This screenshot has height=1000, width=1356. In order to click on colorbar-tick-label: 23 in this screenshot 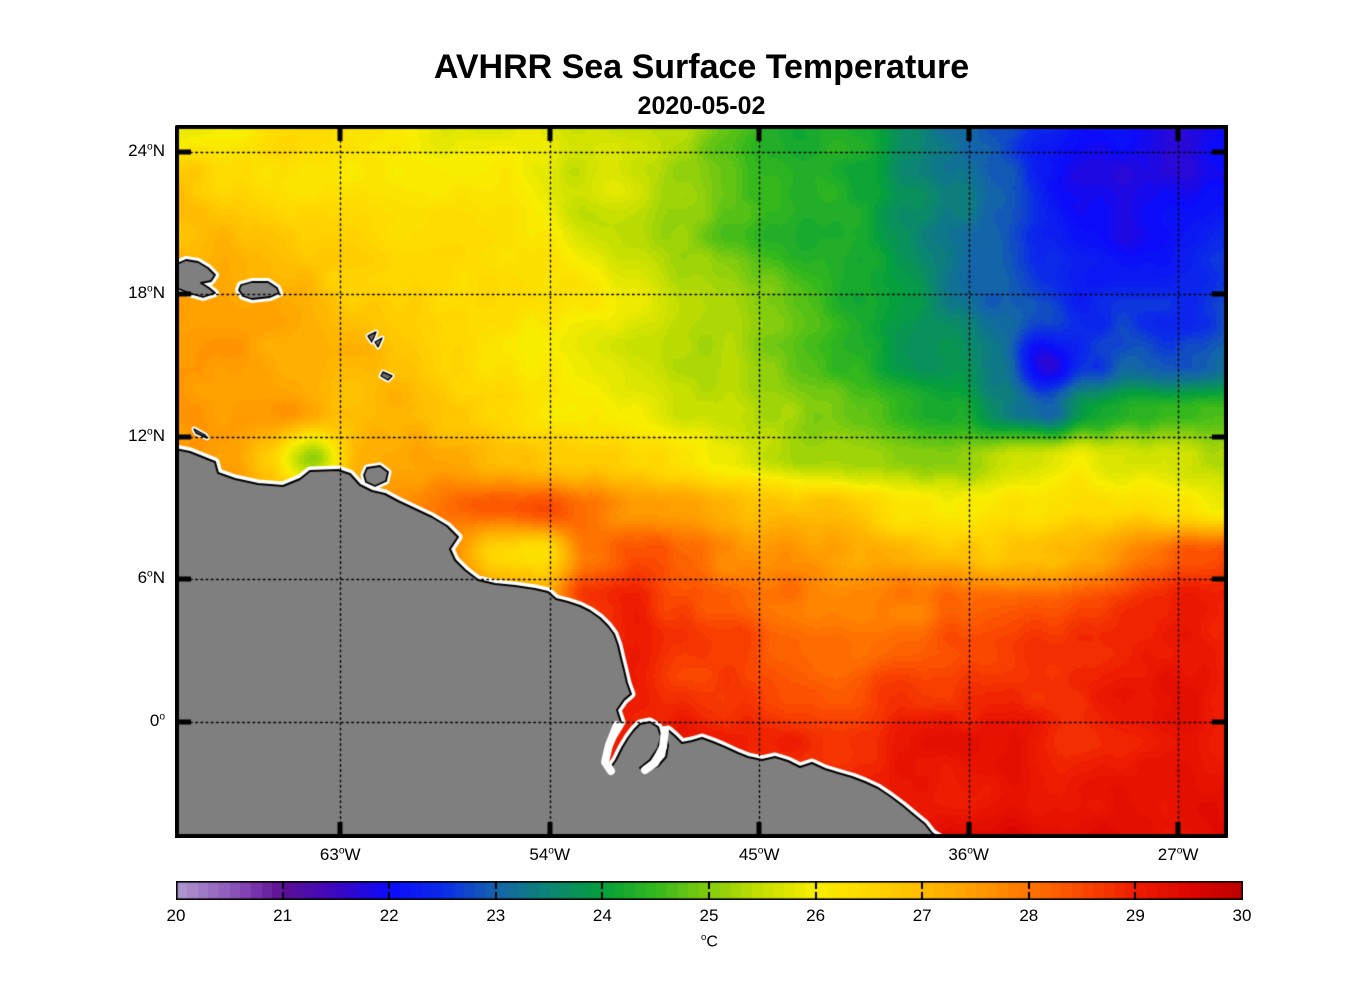, I will do `click(496, 915)`.